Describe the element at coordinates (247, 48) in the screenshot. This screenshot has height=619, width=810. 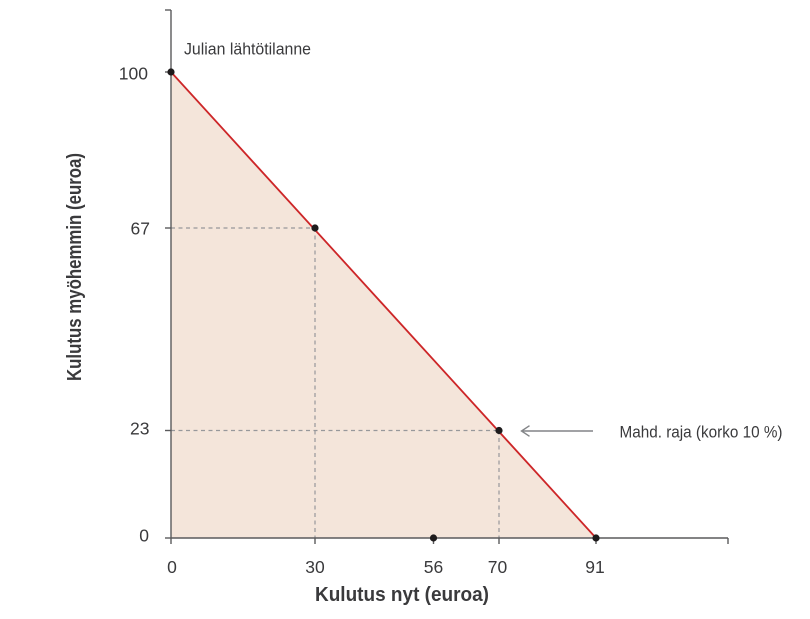
I see `svg-text: Julian lähtötilanne` at that location.